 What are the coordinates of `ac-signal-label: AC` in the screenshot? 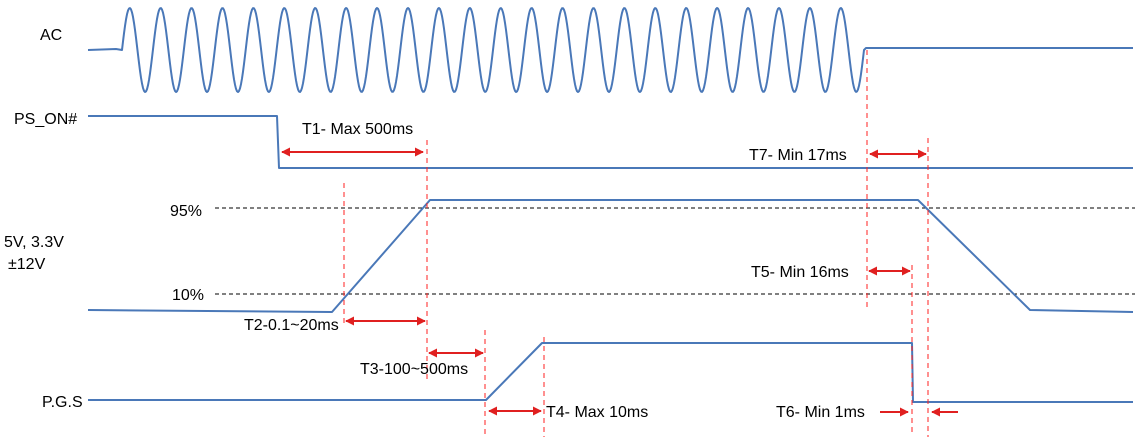 It's located at (51, 35).